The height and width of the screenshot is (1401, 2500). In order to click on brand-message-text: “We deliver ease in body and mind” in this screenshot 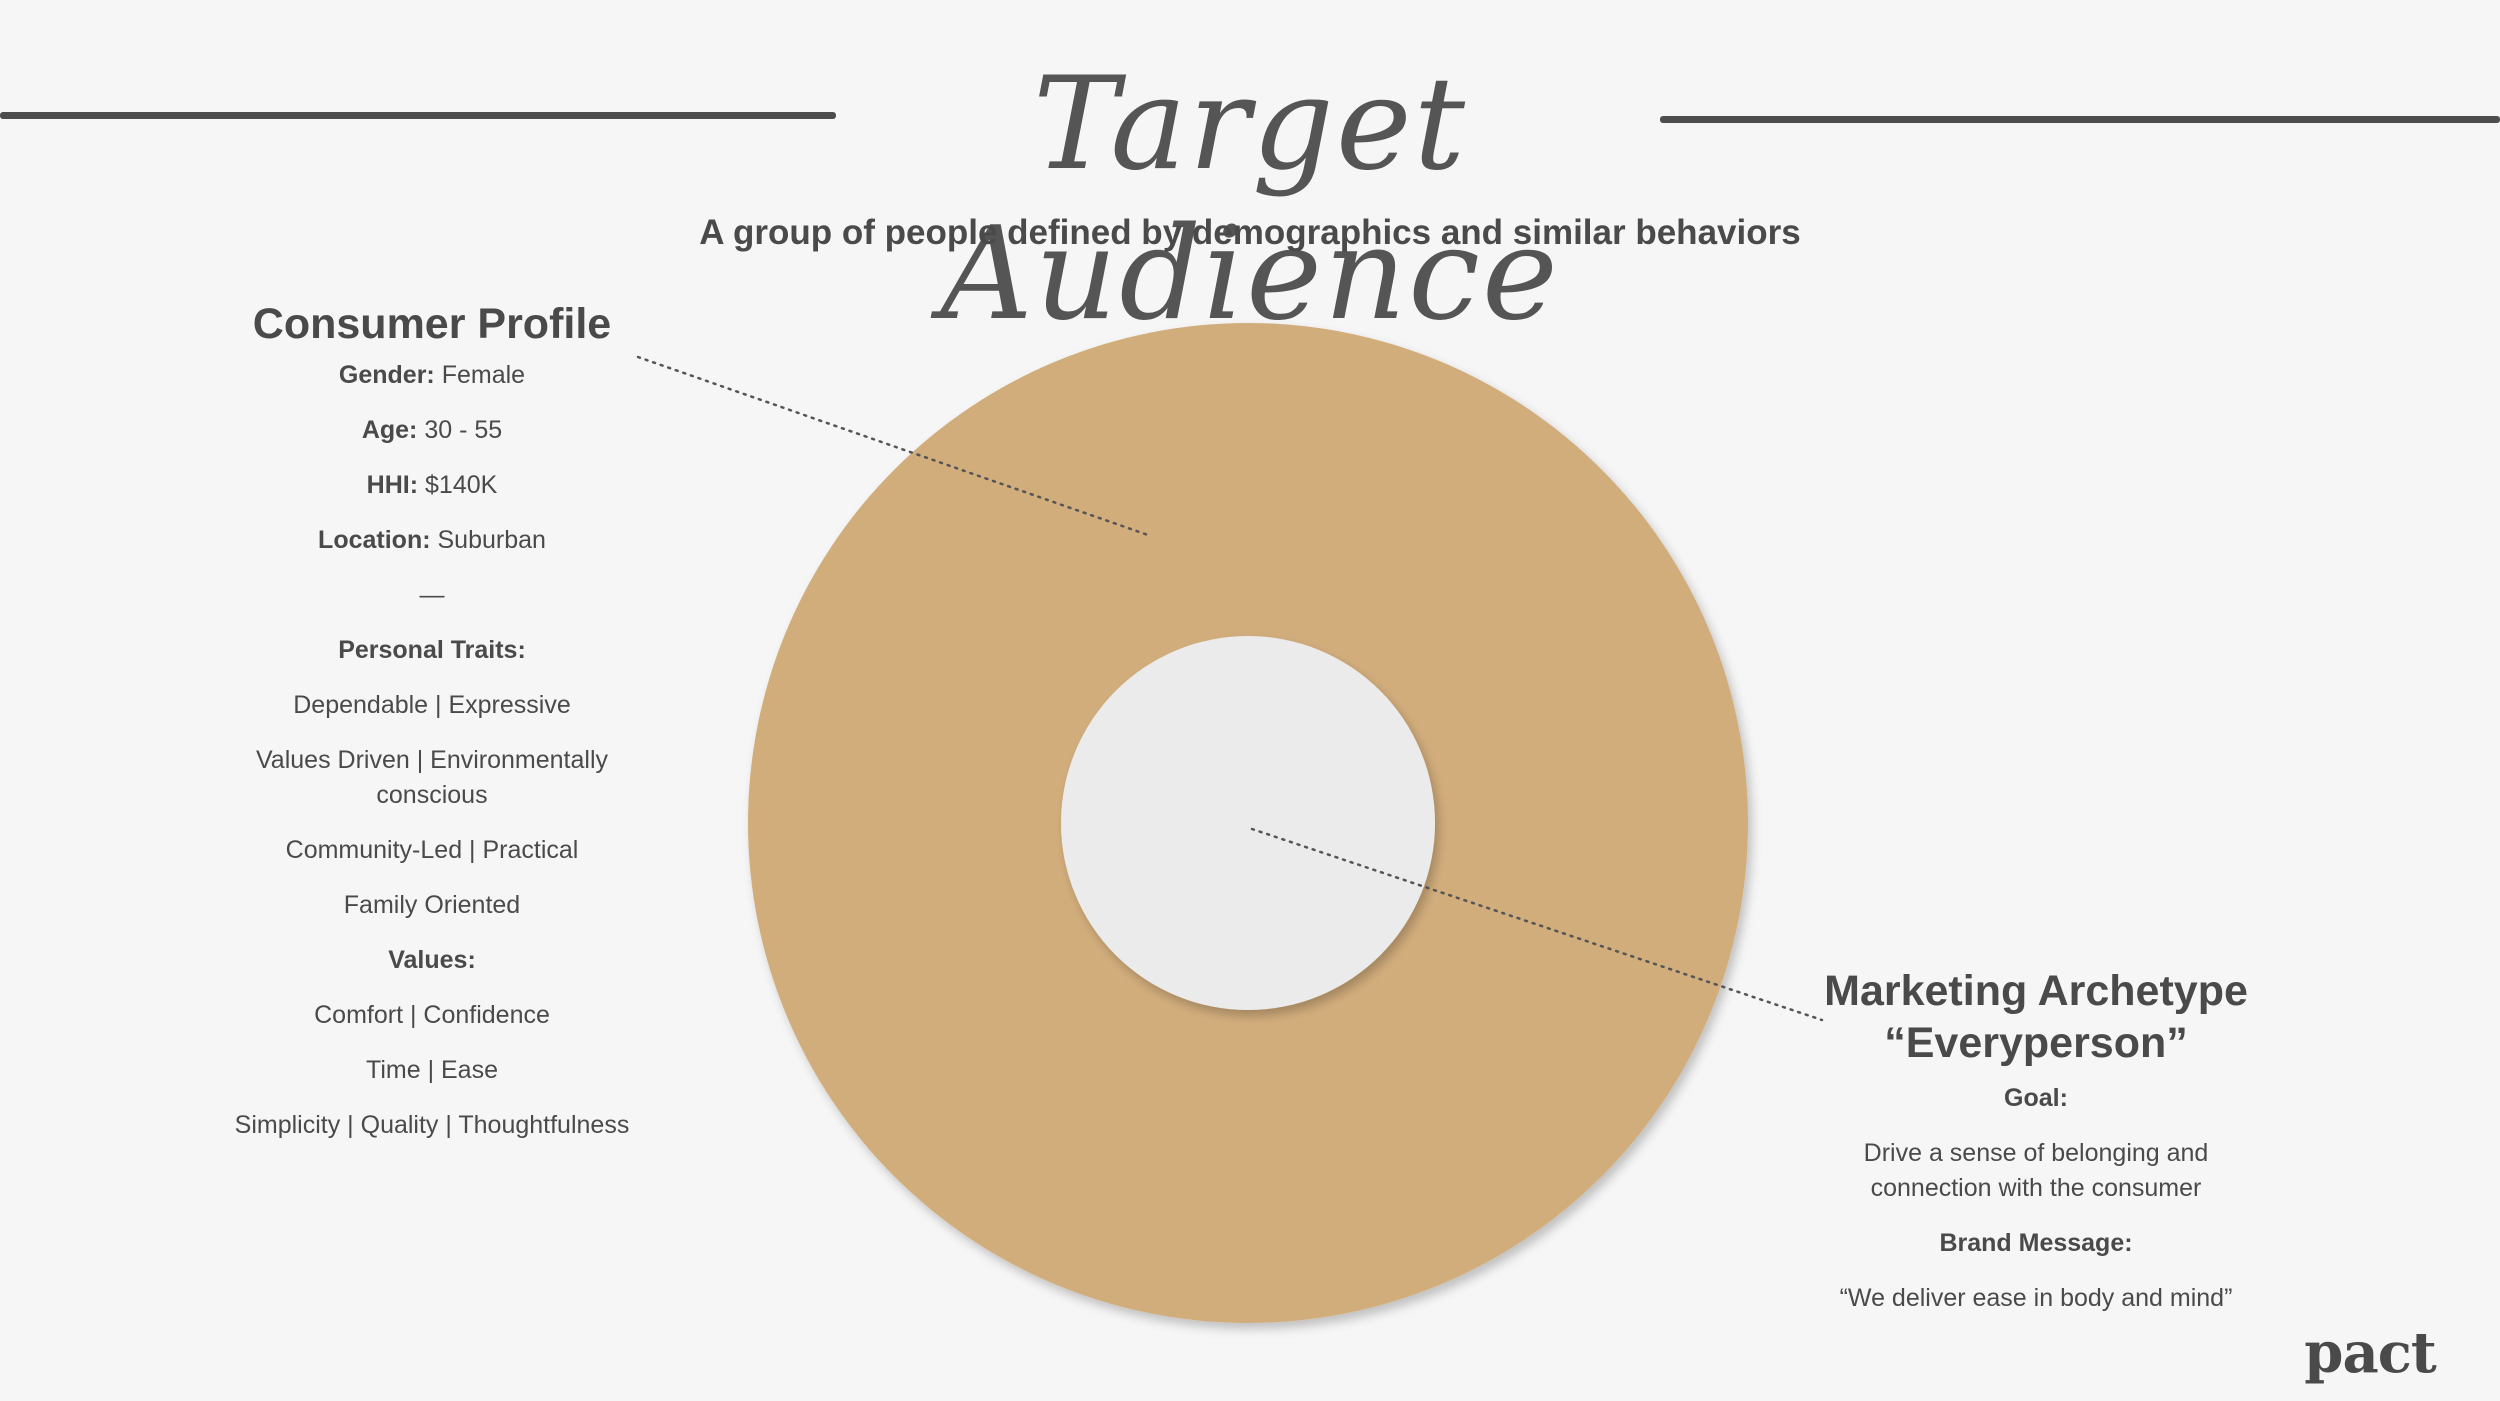, I will do `click(2036, 1298)`.